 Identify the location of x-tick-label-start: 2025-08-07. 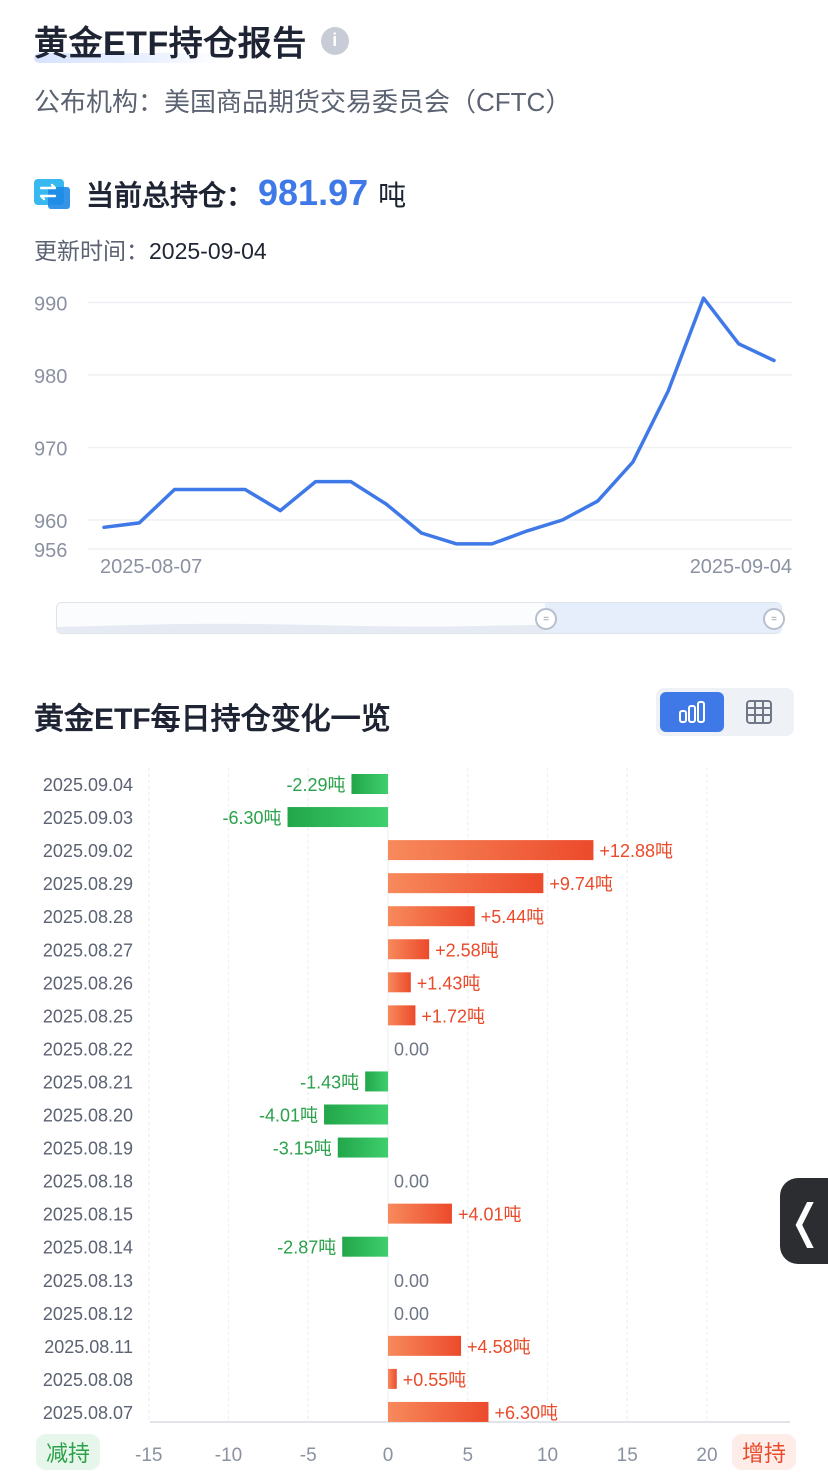
(151, 567).